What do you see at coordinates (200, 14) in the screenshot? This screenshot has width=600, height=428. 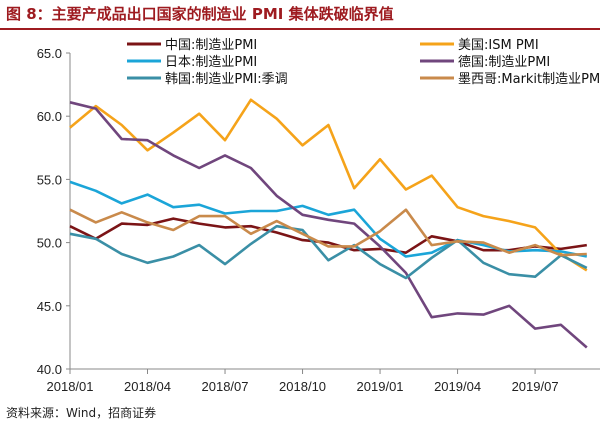 I see `figure-title: 图 8：主要产成品出口国家的制造业 PMI 集体跌破临界值` at bounding box center [200, 14].